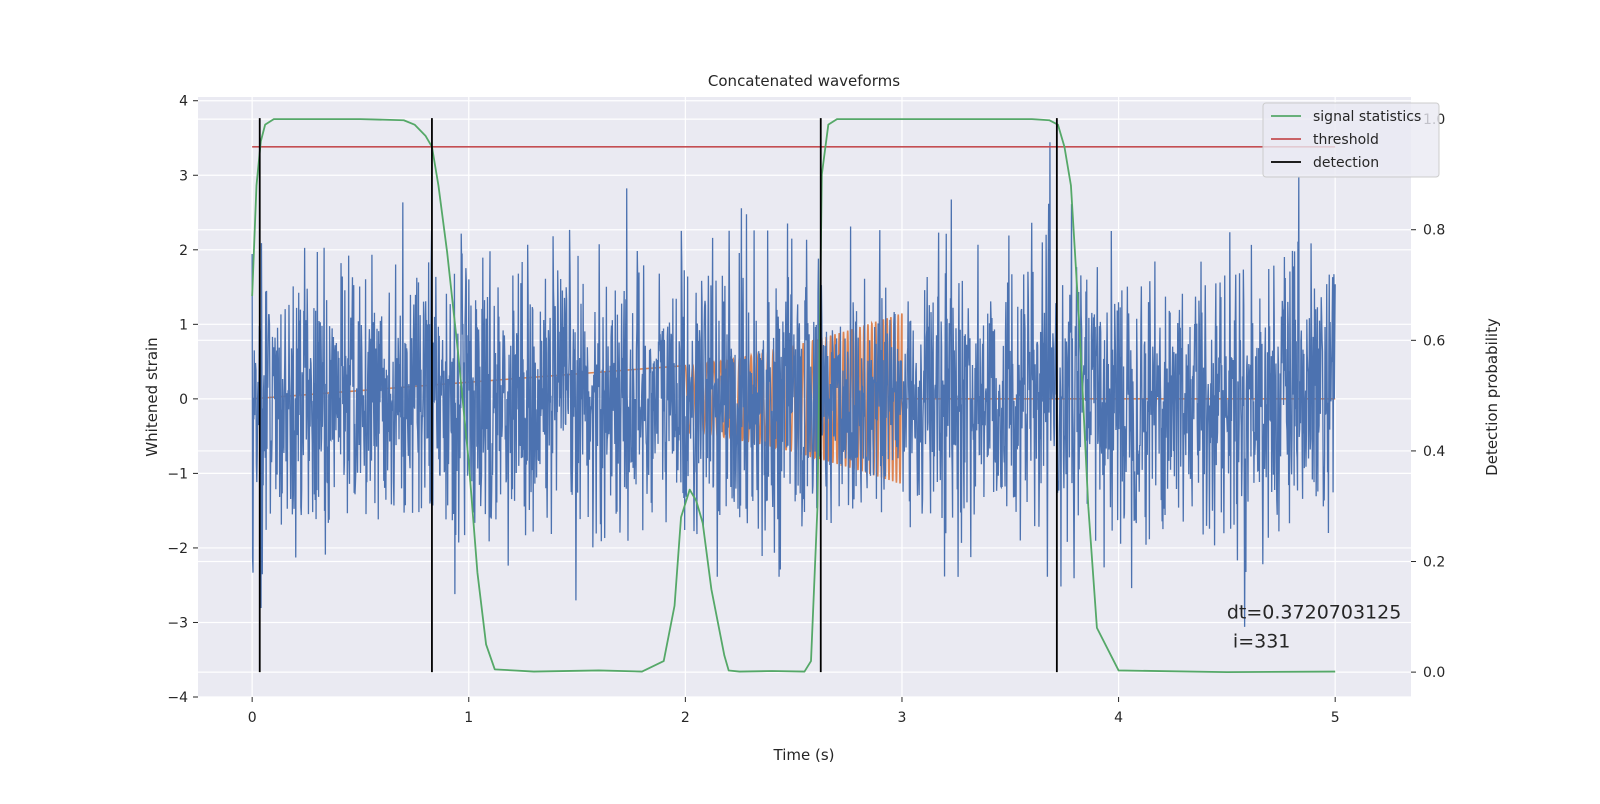  What do you see at coordinates (685, 718) in the screenshot?
I see `x-tick-label-2: 2` at bounding box center [685, 718].